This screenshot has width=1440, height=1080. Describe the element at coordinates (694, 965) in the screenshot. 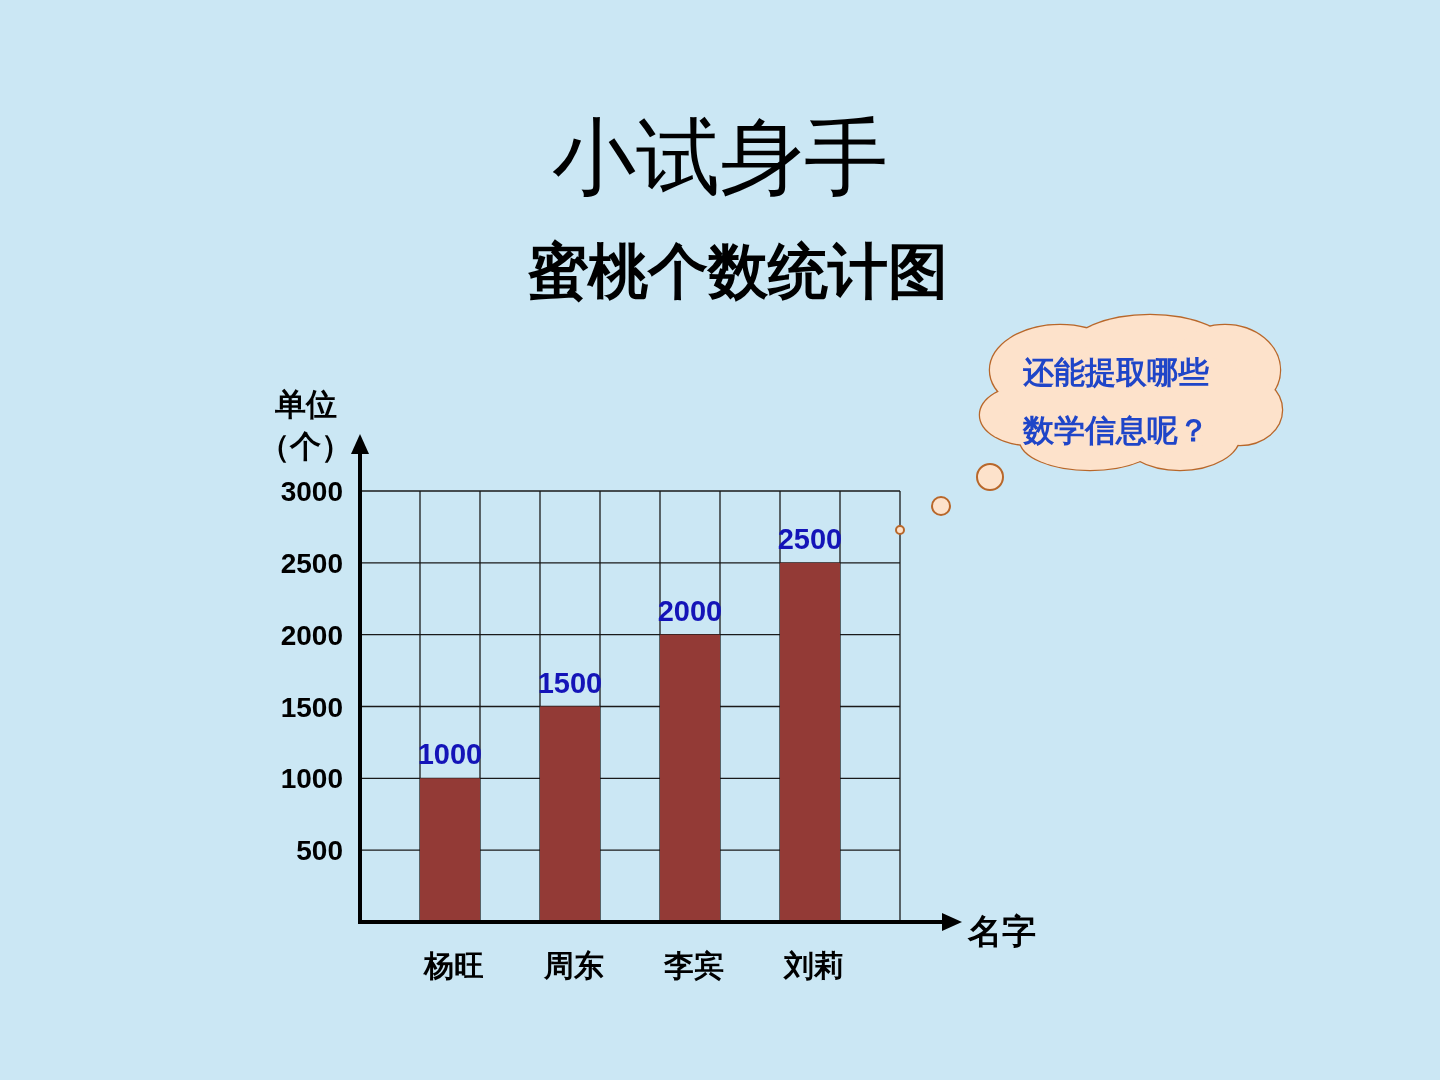

I see `x-tick-label: 李宾` at that location.